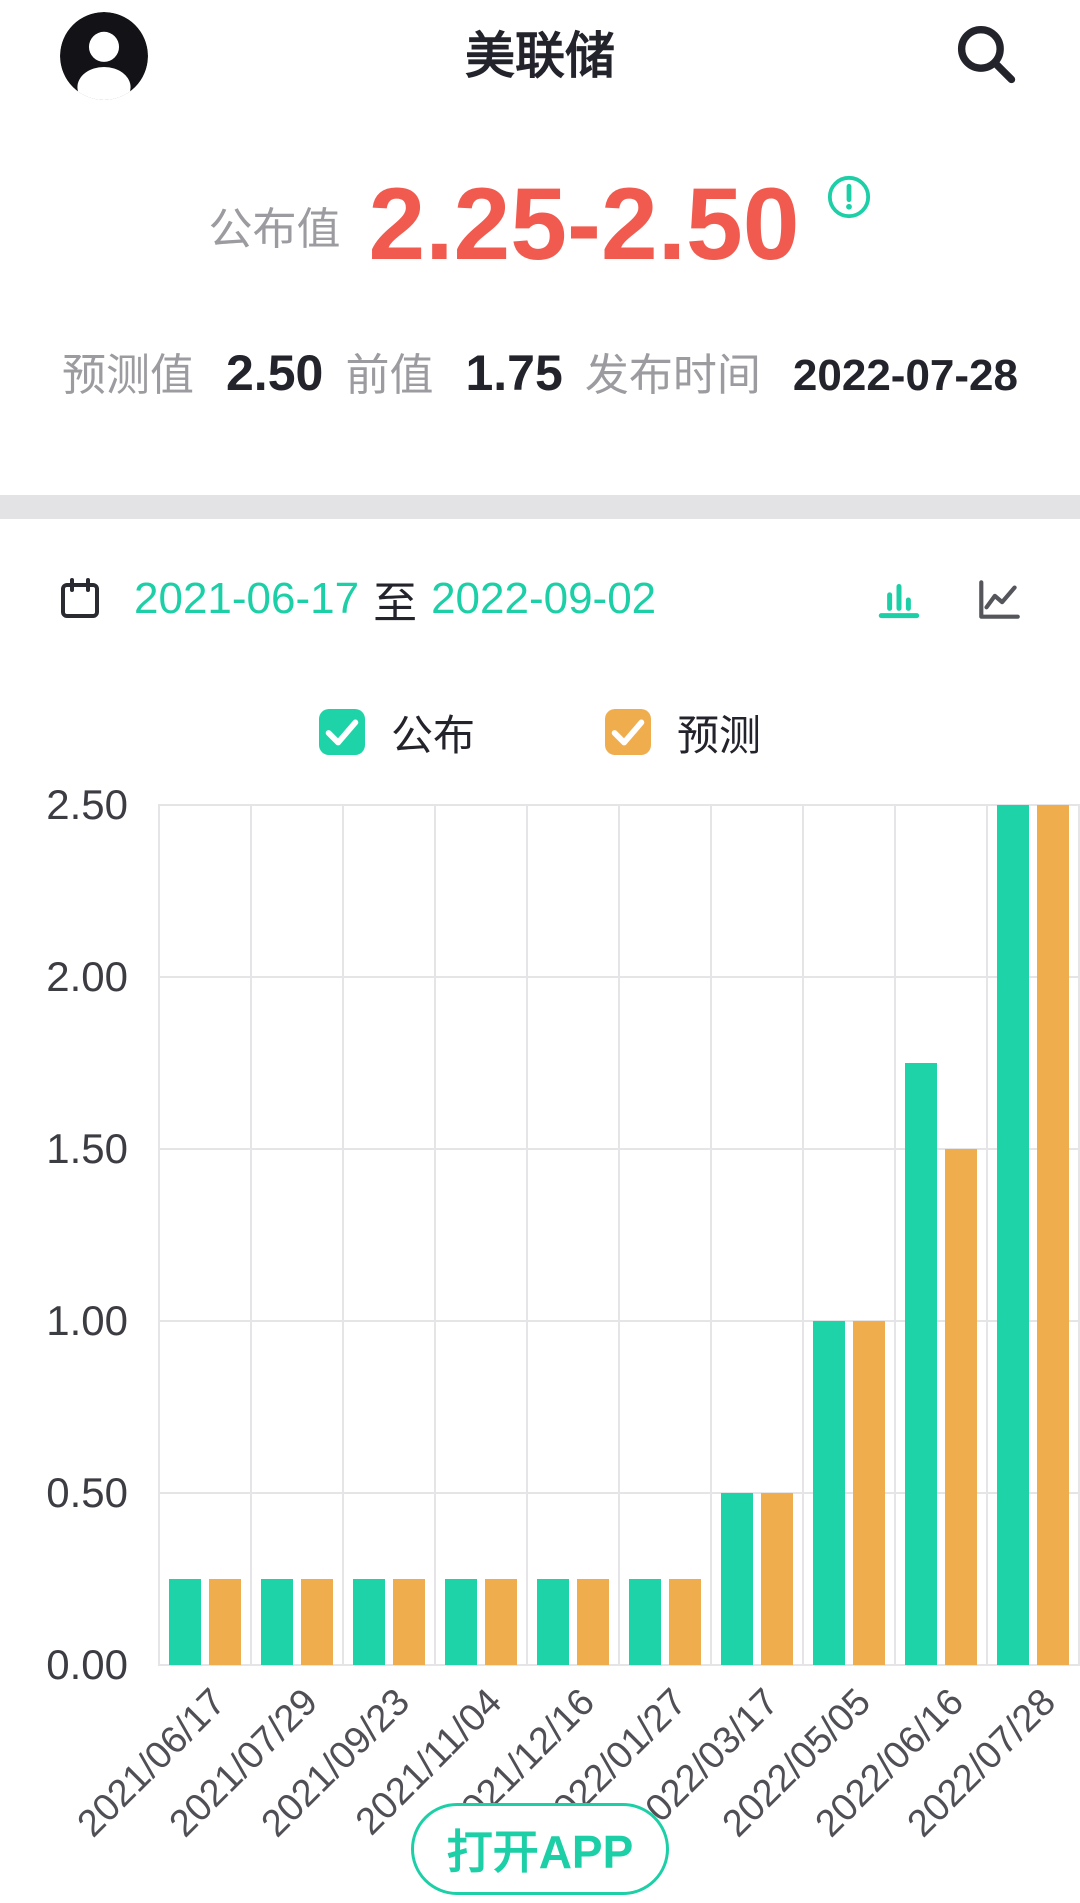  I want to click on y-axis-tick: 0.00, so click(87, 1665).